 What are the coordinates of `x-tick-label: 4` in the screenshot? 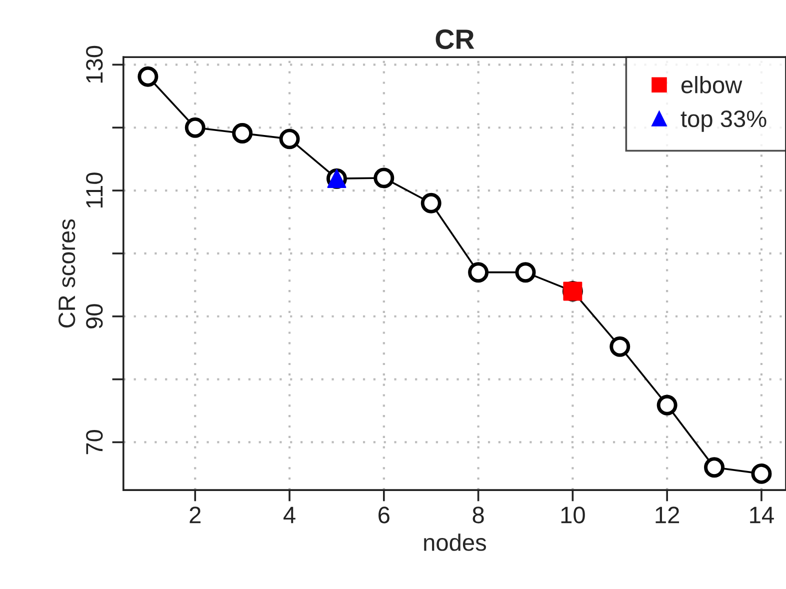 It's located at (290, 515).